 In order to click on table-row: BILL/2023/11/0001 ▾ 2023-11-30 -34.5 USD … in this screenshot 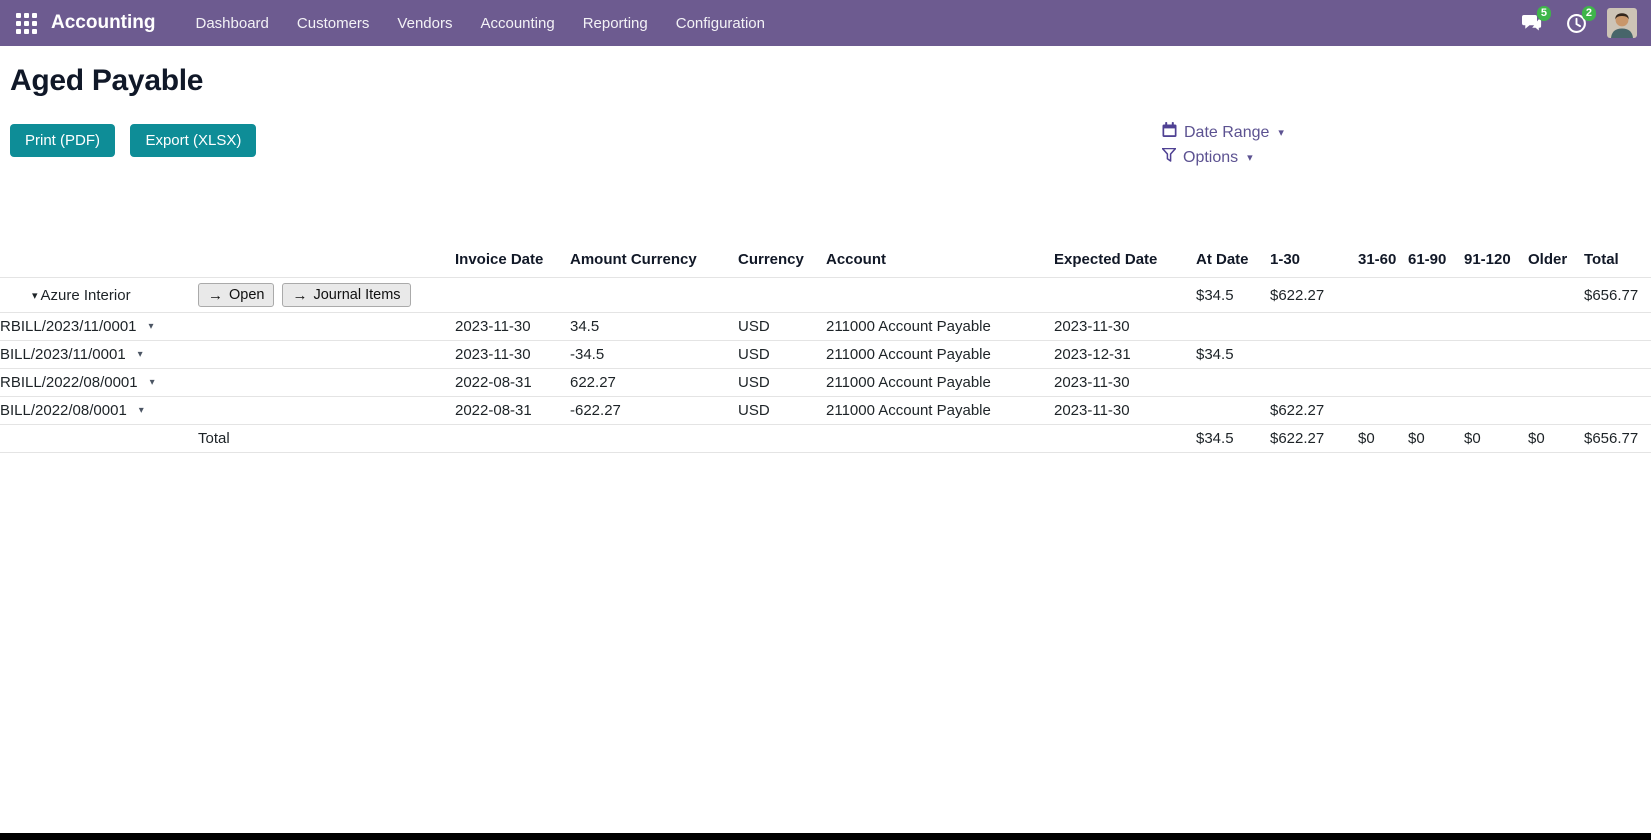, I will do `click(825, 354)`.